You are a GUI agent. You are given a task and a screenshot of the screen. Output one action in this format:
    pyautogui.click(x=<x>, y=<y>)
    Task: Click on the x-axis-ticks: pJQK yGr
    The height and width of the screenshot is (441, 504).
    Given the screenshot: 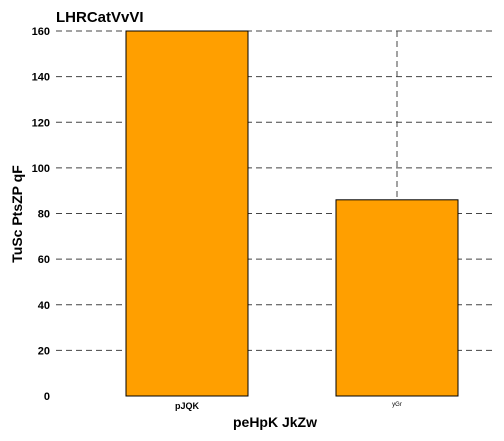 What is the action you would take?
    pyautogui.click(x=288, y=406)
    